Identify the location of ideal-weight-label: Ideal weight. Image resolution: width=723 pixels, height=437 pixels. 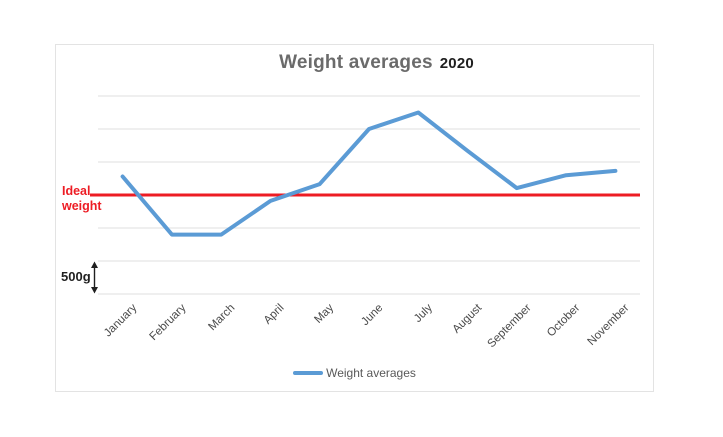
(82, 199).